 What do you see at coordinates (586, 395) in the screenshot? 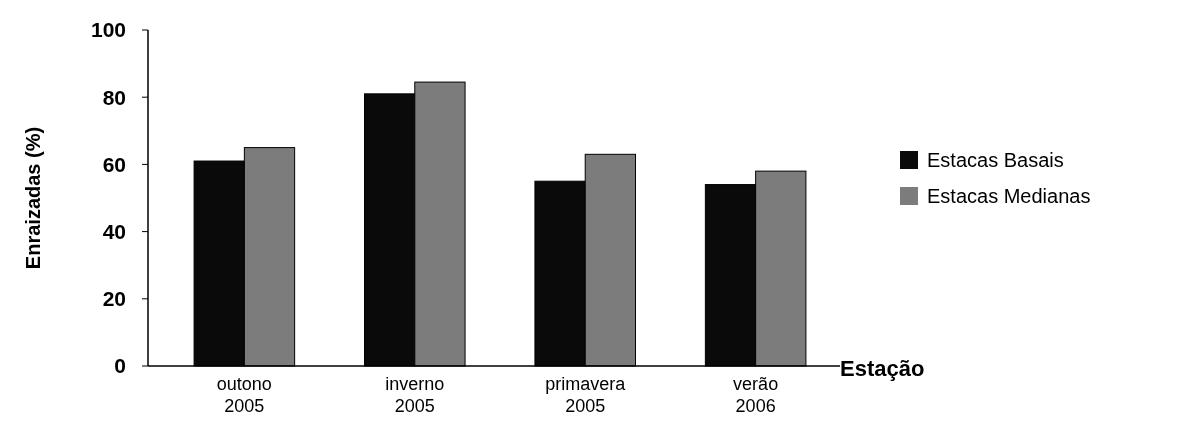
I see `x-tick-label: primavera 2005` at bounding box center [586, 395].